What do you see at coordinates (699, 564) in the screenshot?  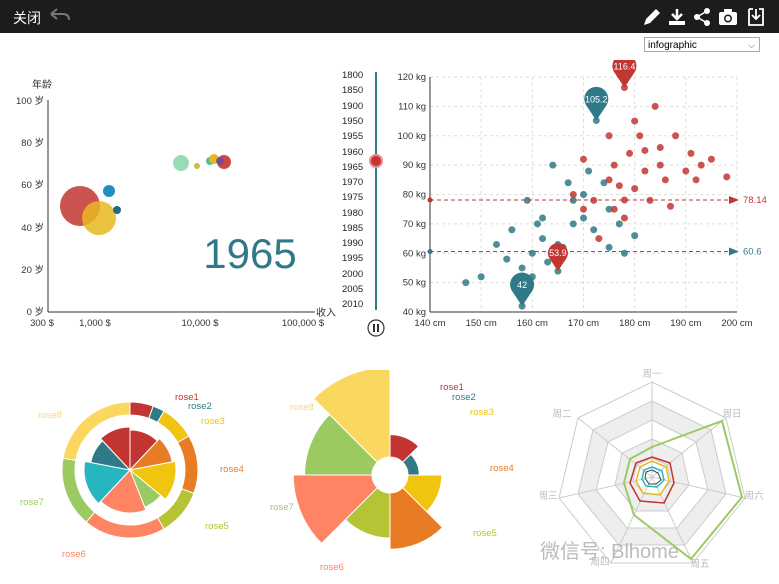 I see `radar-axis-label: 周五` at bounding box center [699, 564].